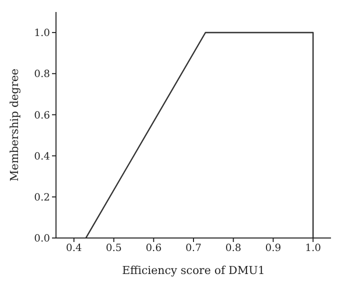  What do you see at coordinates (42, 116) in the screenshot?
I see `y-tick-label: 0.6` at bounding box center [42, 116].